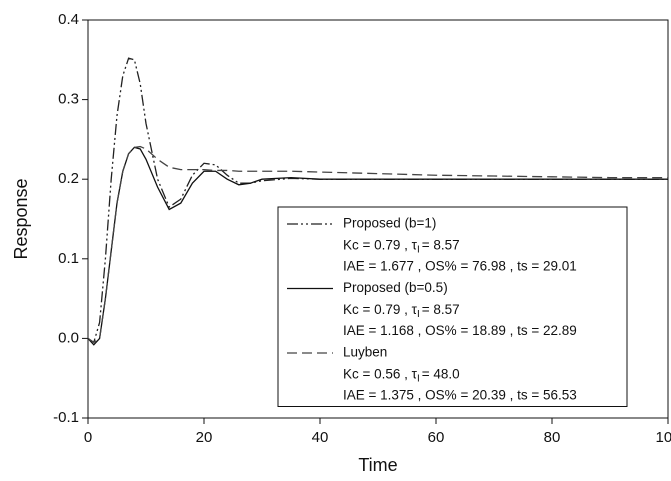 The image size is (671, 481). What do you see at coordinates (68, 99) in the screenshot?
I see `y-tick-label: 0.3` at bounding box center [68, 99].